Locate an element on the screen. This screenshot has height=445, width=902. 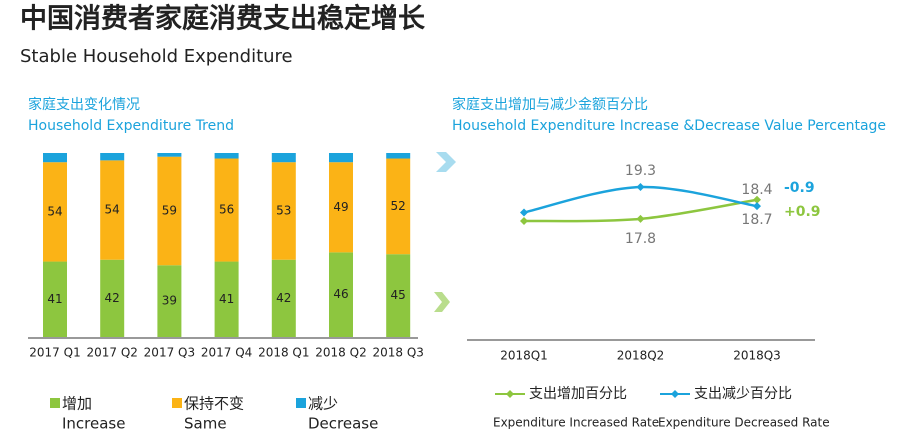
annotation: +0.9 is located at coordinates (802, 212).